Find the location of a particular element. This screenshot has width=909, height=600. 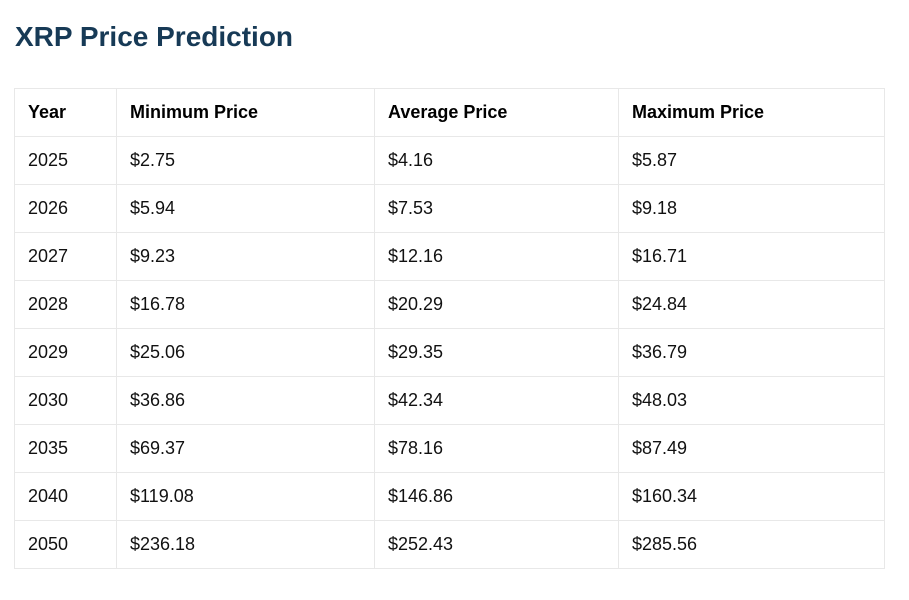

avg-price-cell: $42.34 is located at coordinates (496, 400).